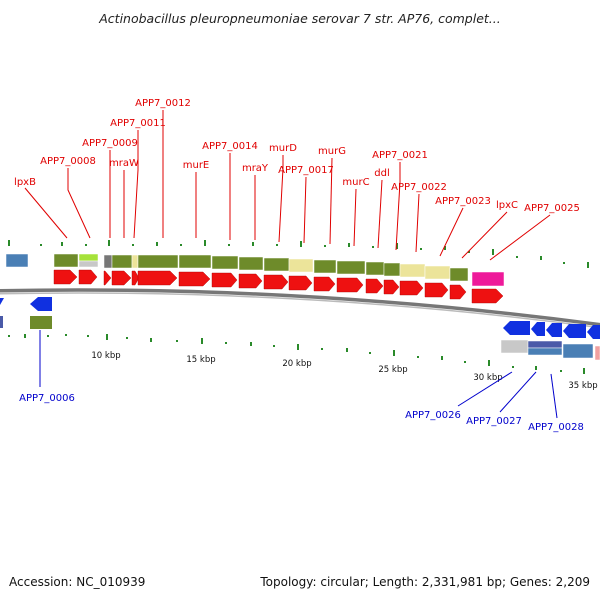 This screenshot has height=600, width=600. Describe the element at coordinates (124, 163) in the screenshot. I see `gene-label-mraw: mraW` at that location.